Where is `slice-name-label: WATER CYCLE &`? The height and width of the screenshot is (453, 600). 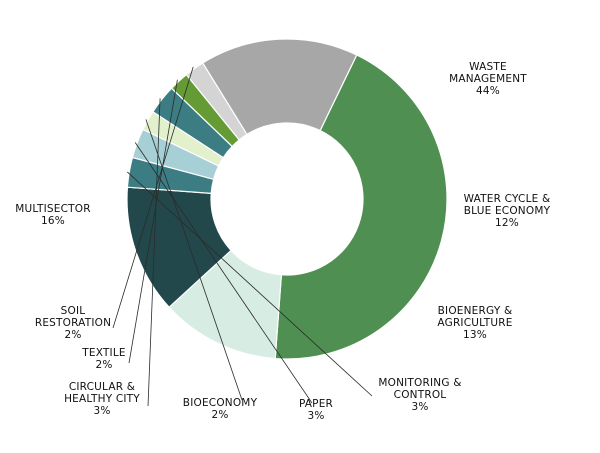
slice-name-label: WATER CYCLE & is located at coordinates (507, 199).